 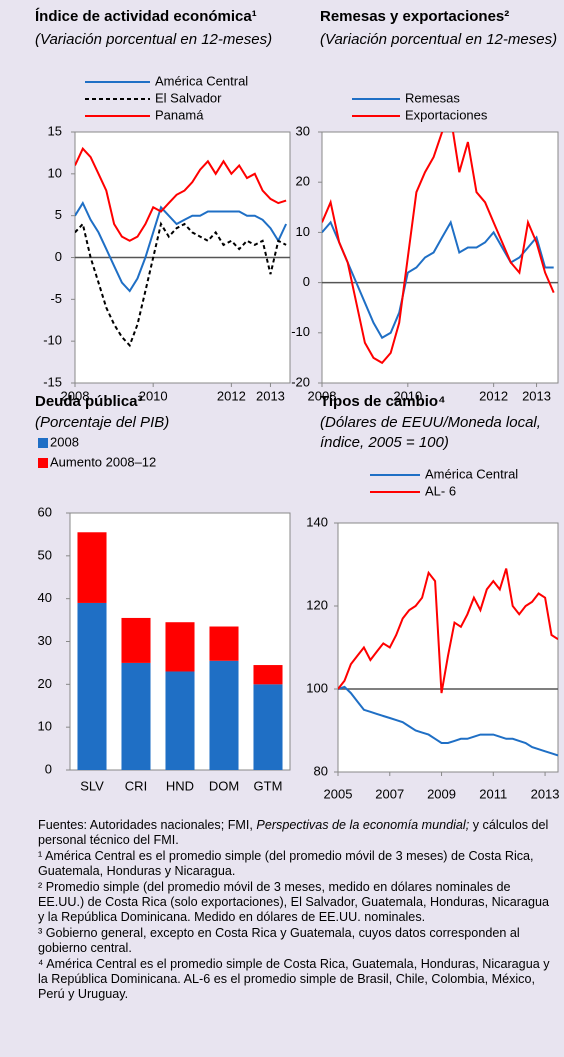 What do you see at coordinates (383, 401) in the screenshot?
I see `chart-title: Tipos de cambio⁴` at bounding box center [383, 401].